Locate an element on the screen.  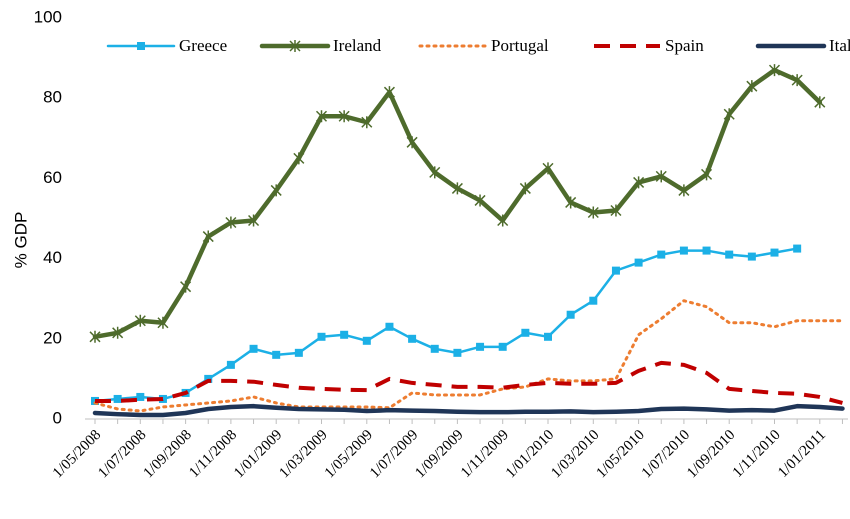
y-tick-label: 80 is located at coordinates (52, 97).